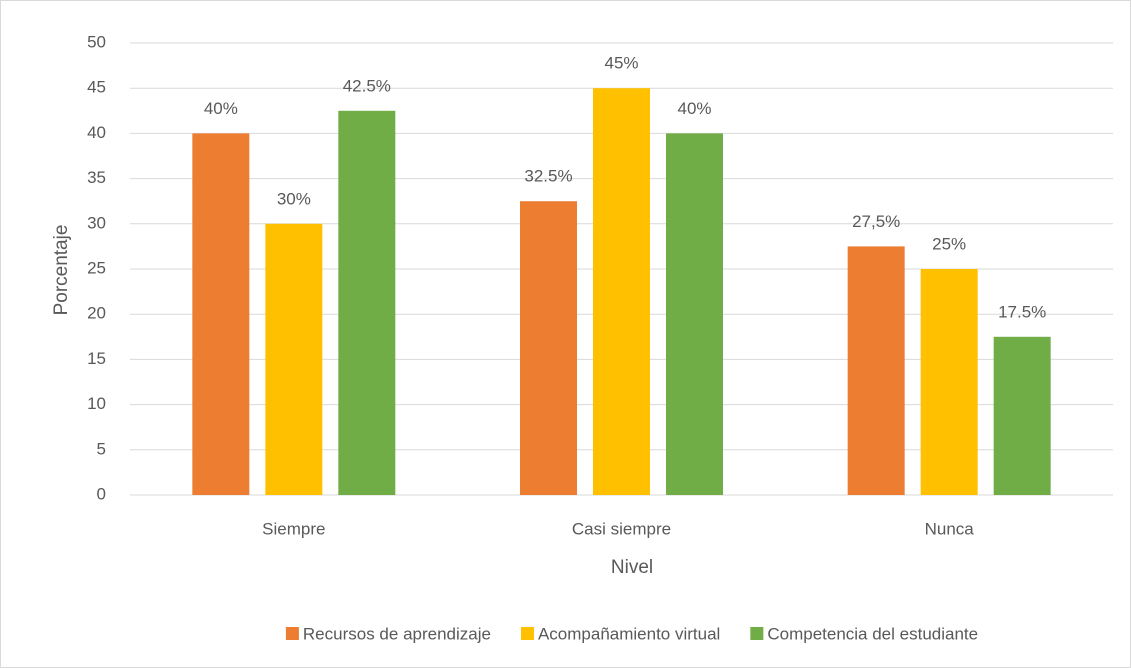  I want to click on y-tick-label: 40, so click(96, 132).